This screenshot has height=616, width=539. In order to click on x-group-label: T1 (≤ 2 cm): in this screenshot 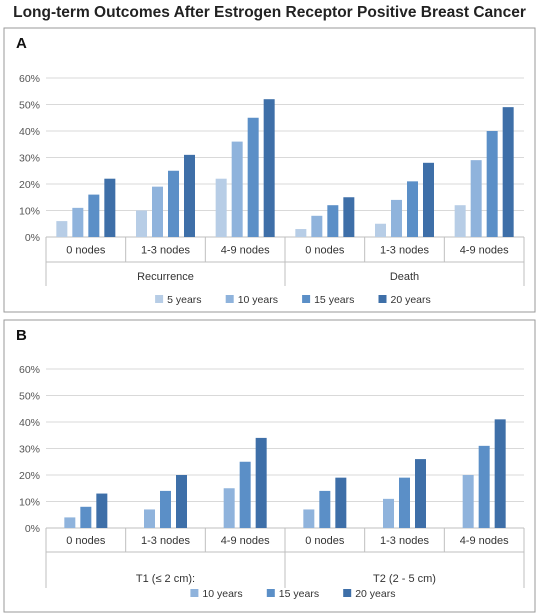, I will do `click(165, 579)`.